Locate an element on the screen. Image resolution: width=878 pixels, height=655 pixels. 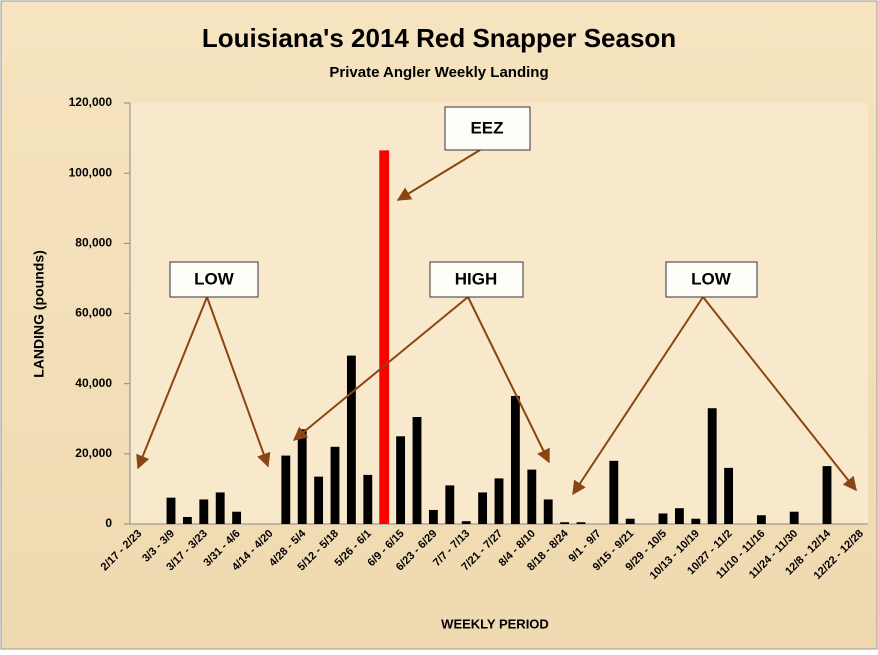
y-tick-label: 80,000 is located at coordinates (93, 243).